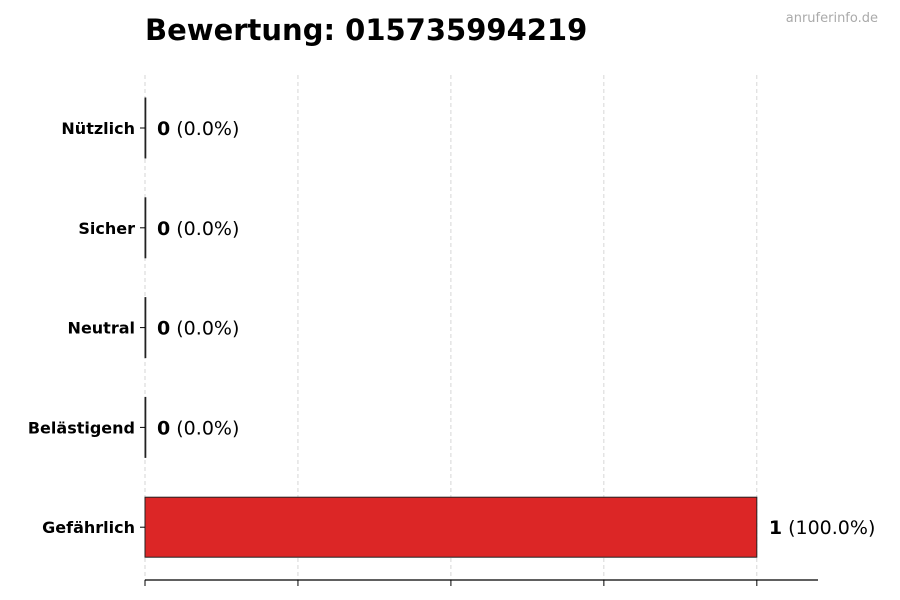 Image resolution: width=900 pixels, height=600 pixels. Describe the element at coordinates (81, 427) in the screenshot. I see `category-label: Belästigend` at that location.